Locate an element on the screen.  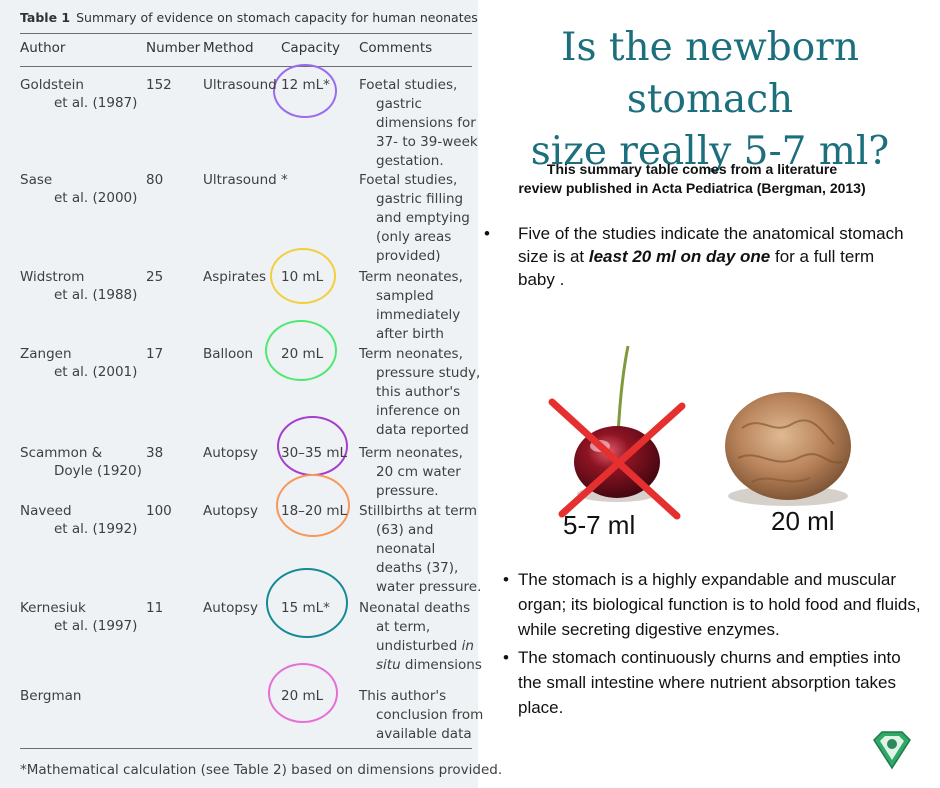
header-author: Author is located at coordinates (43, 48).